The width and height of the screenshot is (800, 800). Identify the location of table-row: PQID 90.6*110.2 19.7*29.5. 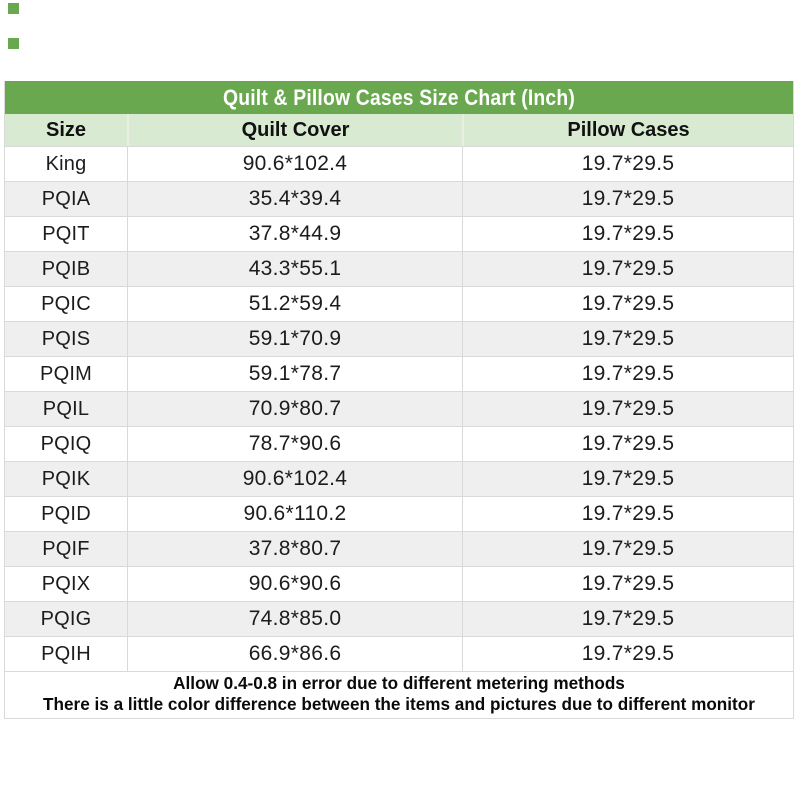
(399, 514).